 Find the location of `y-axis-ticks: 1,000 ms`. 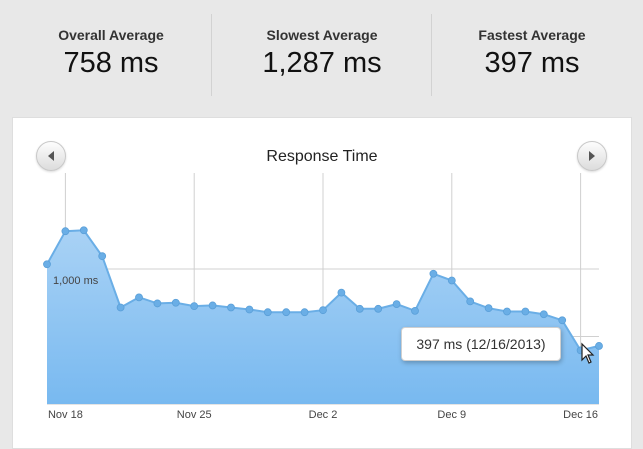

y-axis-ticks: 1,000 ms is located at coordinates (76, 281).